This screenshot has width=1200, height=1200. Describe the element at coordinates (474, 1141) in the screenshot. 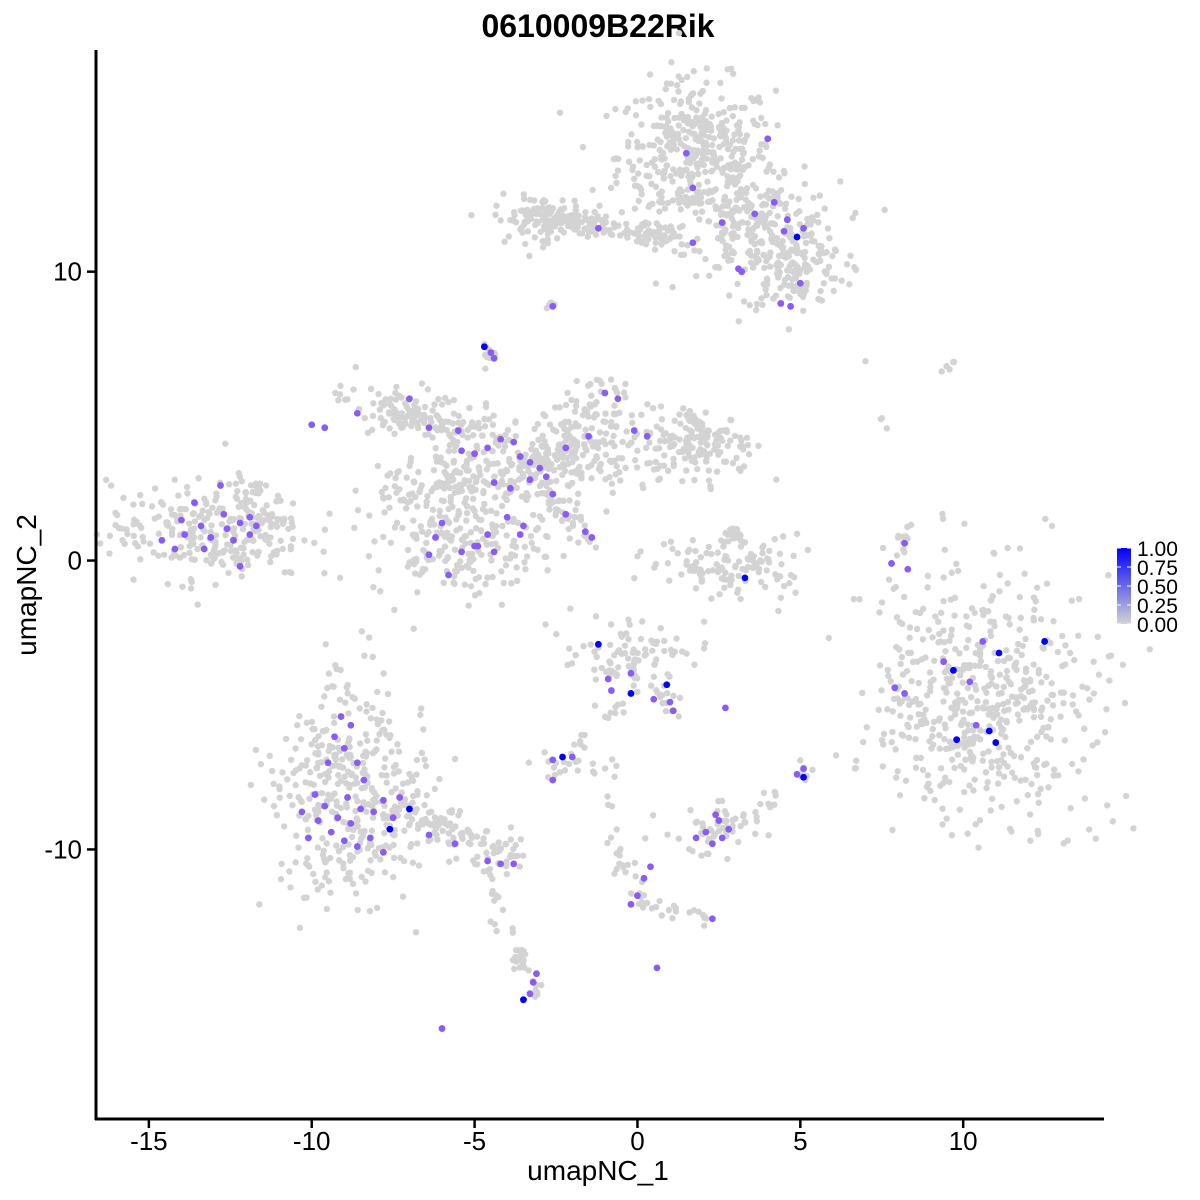

I see `x-tick-label: -5` at that location.